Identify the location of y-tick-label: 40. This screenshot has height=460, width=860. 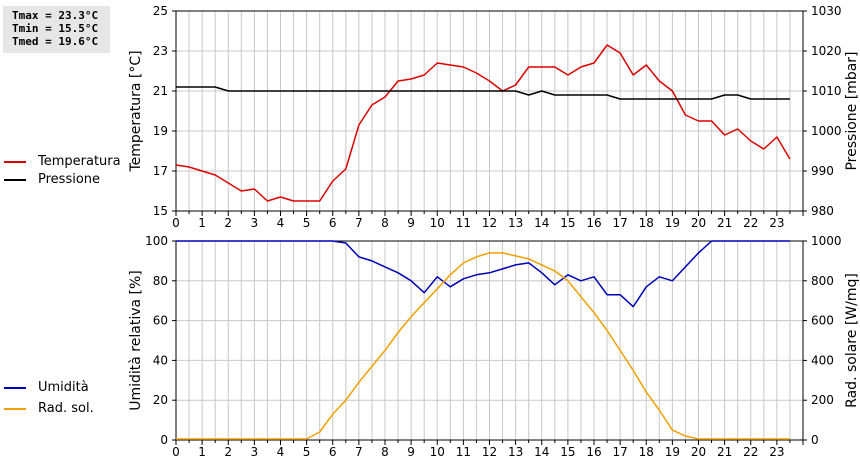
(160, 360).